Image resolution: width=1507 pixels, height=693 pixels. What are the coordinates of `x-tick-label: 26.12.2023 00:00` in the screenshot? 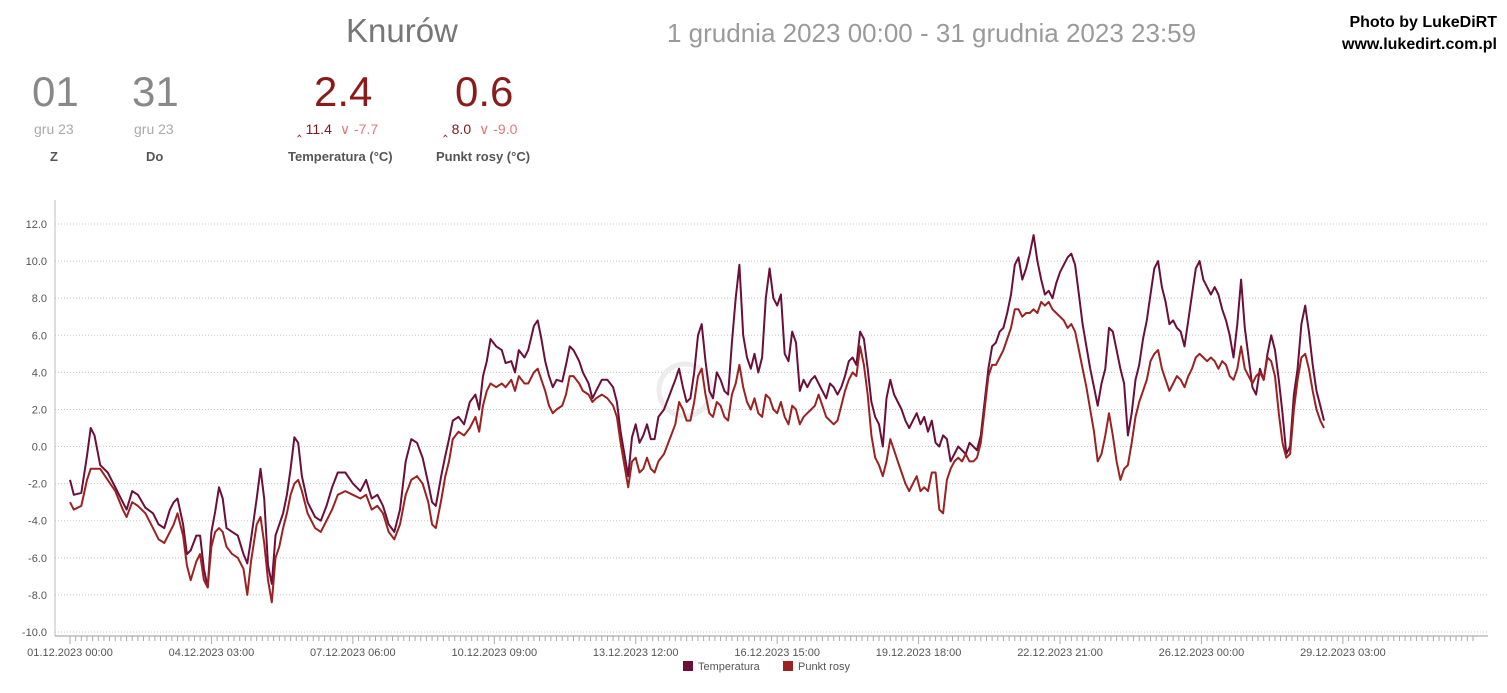 It's located at (1202, 653).